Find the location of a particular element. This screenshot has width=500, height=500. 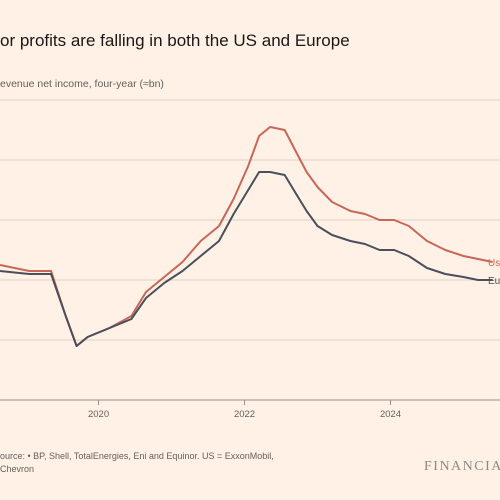

series-end-label: Us is located at coordinates (494, 263).